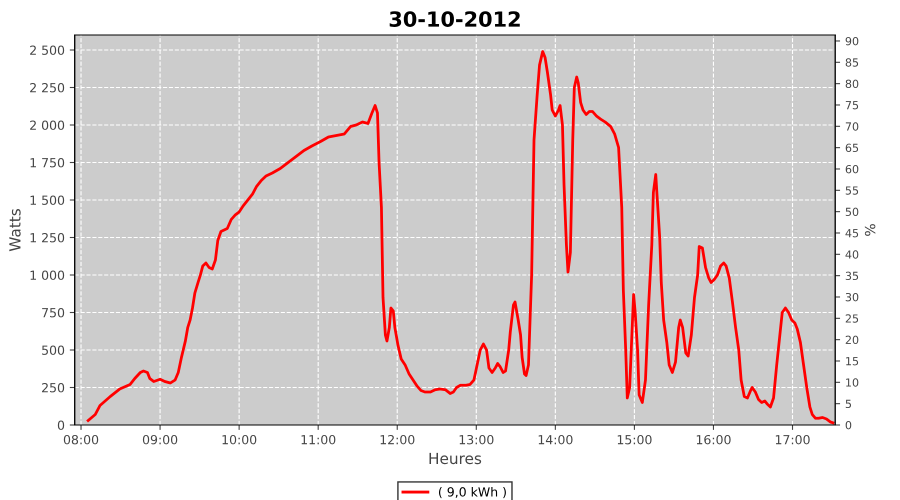 This screenshot has width=900, height=500. Describe the element at coordinates (852, 340) in the screenshot. I see `y2-tick-label: 20` at that location.